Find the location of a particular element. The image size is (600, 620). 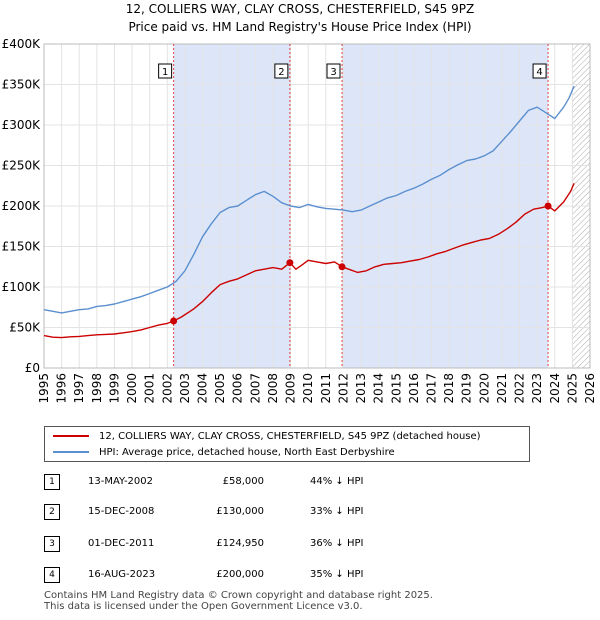

sale-price: £200,000 is located at coordinates (240, 574).